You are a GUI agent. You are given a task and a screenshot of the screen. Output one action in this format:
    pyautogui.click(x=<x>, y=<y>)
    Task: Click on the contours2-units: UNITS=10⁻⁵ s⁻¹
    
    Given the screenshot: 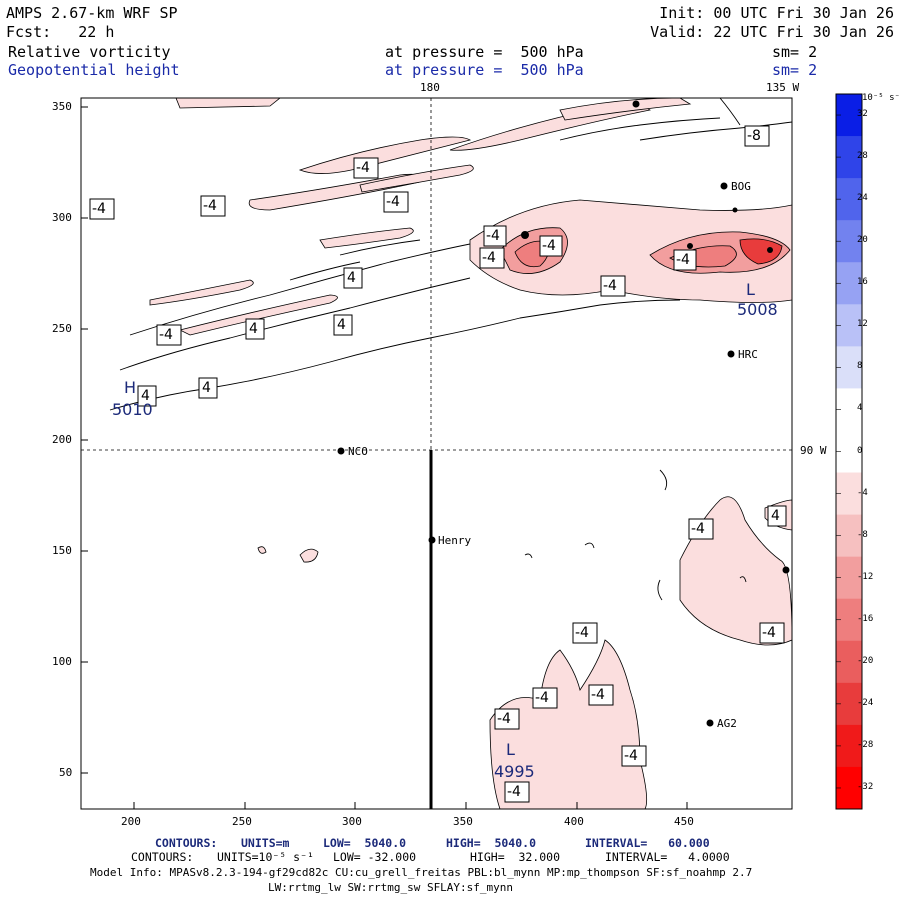 What is the action you would take?
    pyautogui.click(x=265, y=857)
    